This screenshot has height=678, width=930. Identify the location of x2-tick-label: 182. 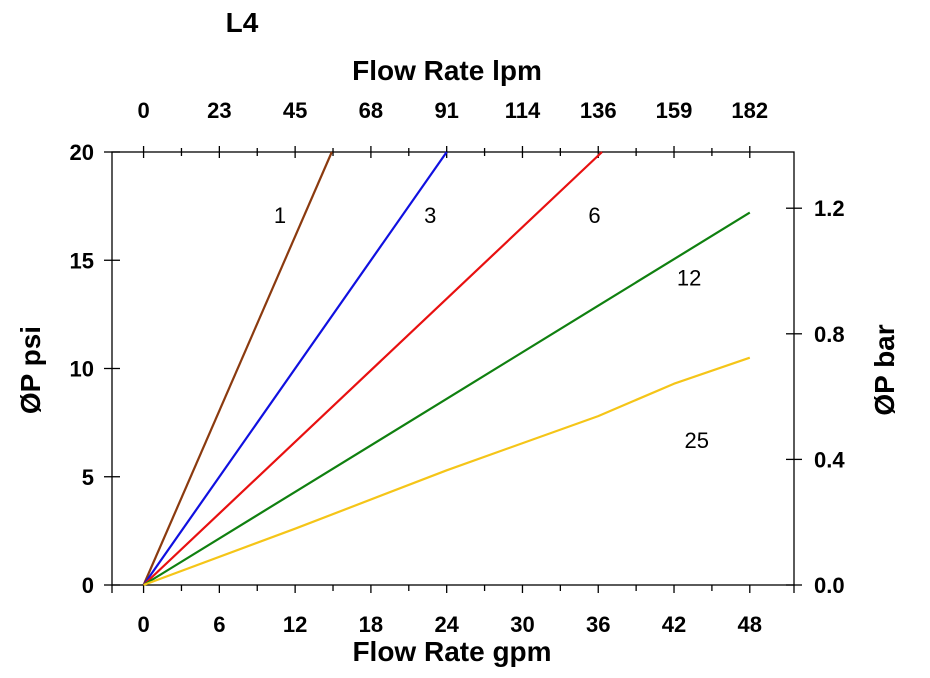
(749, 110).